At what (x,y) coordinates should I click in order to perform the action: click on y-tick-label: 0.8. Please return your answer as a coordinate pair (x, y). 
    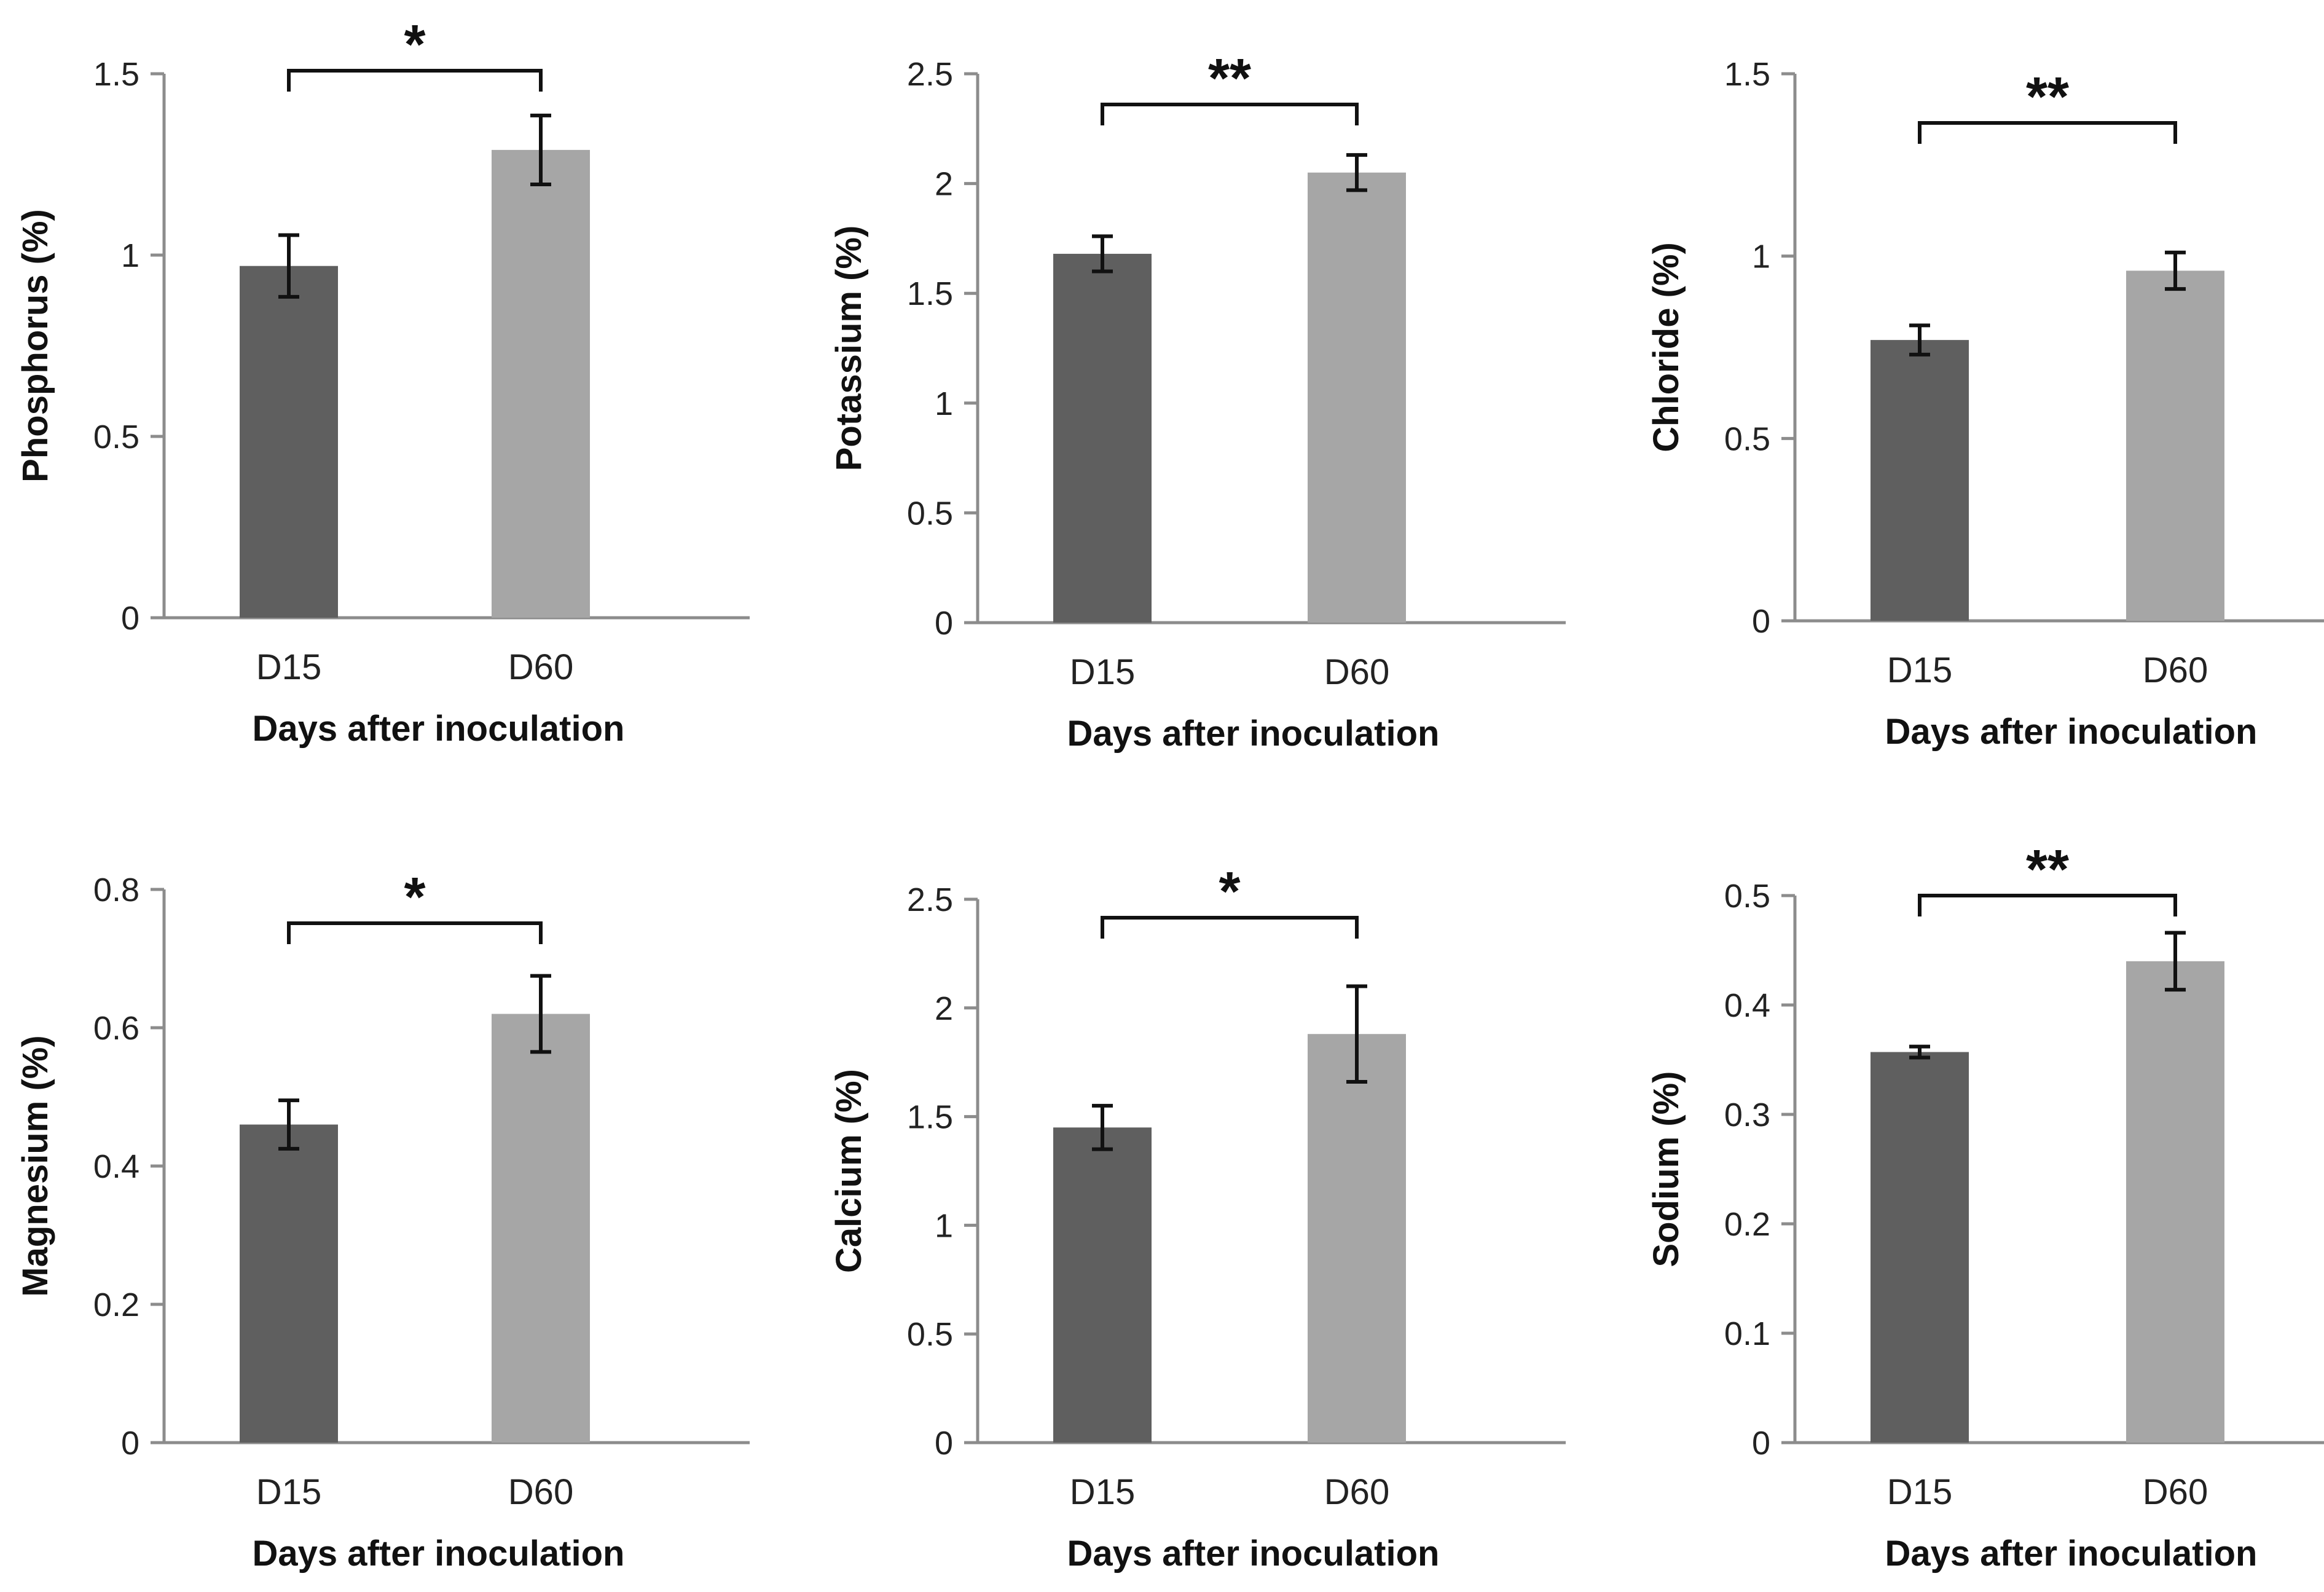
    Looking at the image, I should click on (116, 890).